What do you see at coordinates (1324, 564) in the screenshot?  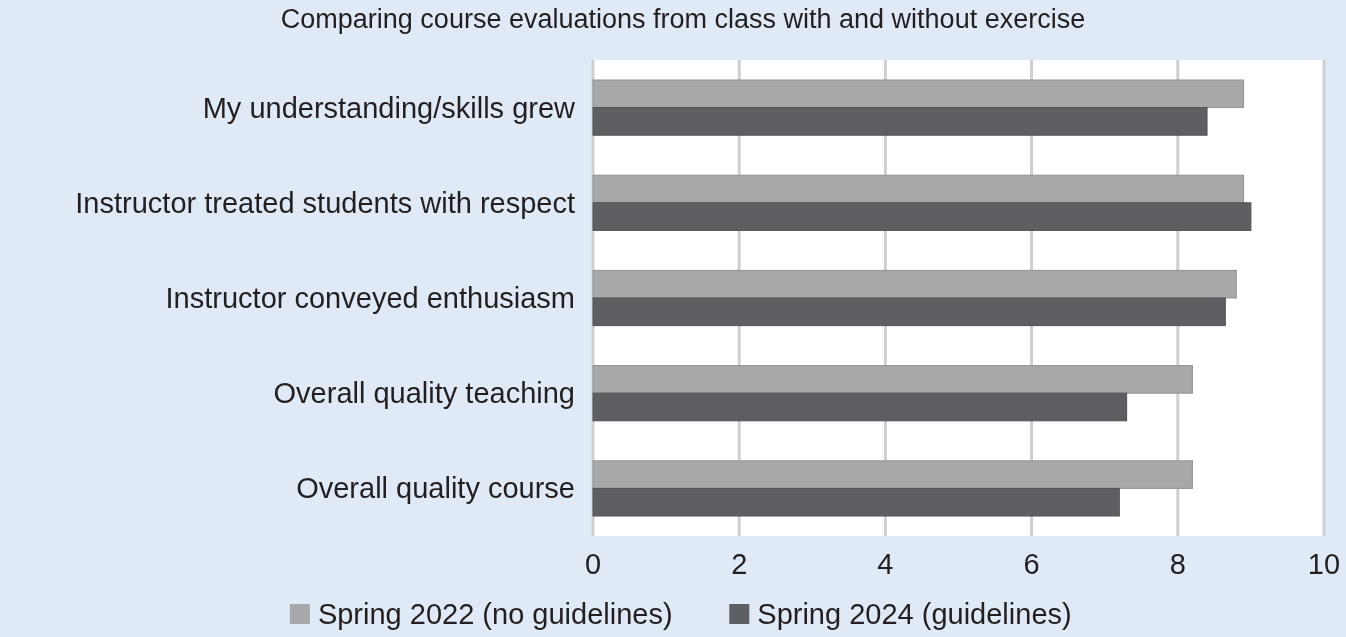 I see `x-tick-label: 10` at bounding box center [1324, 564].